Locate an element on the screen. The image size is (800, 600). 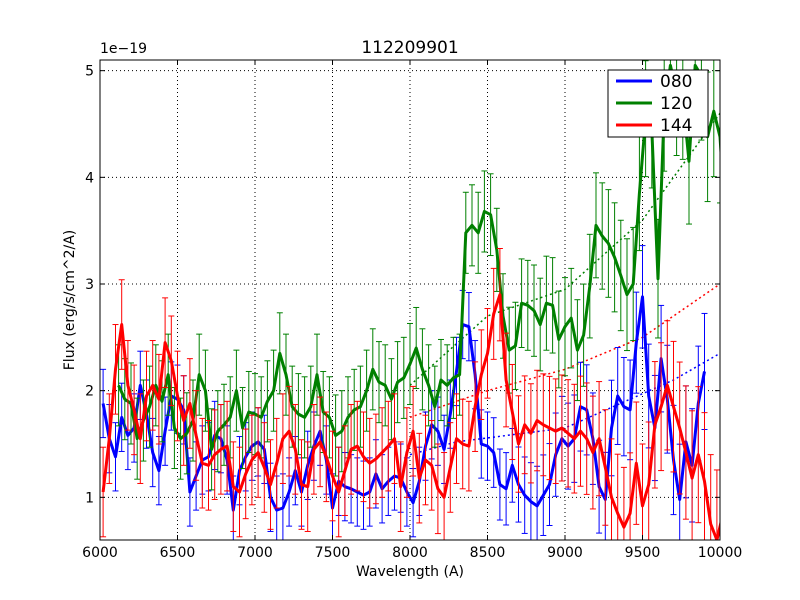
y-tick-label-3: 3 is located at coordinates (89, 285).